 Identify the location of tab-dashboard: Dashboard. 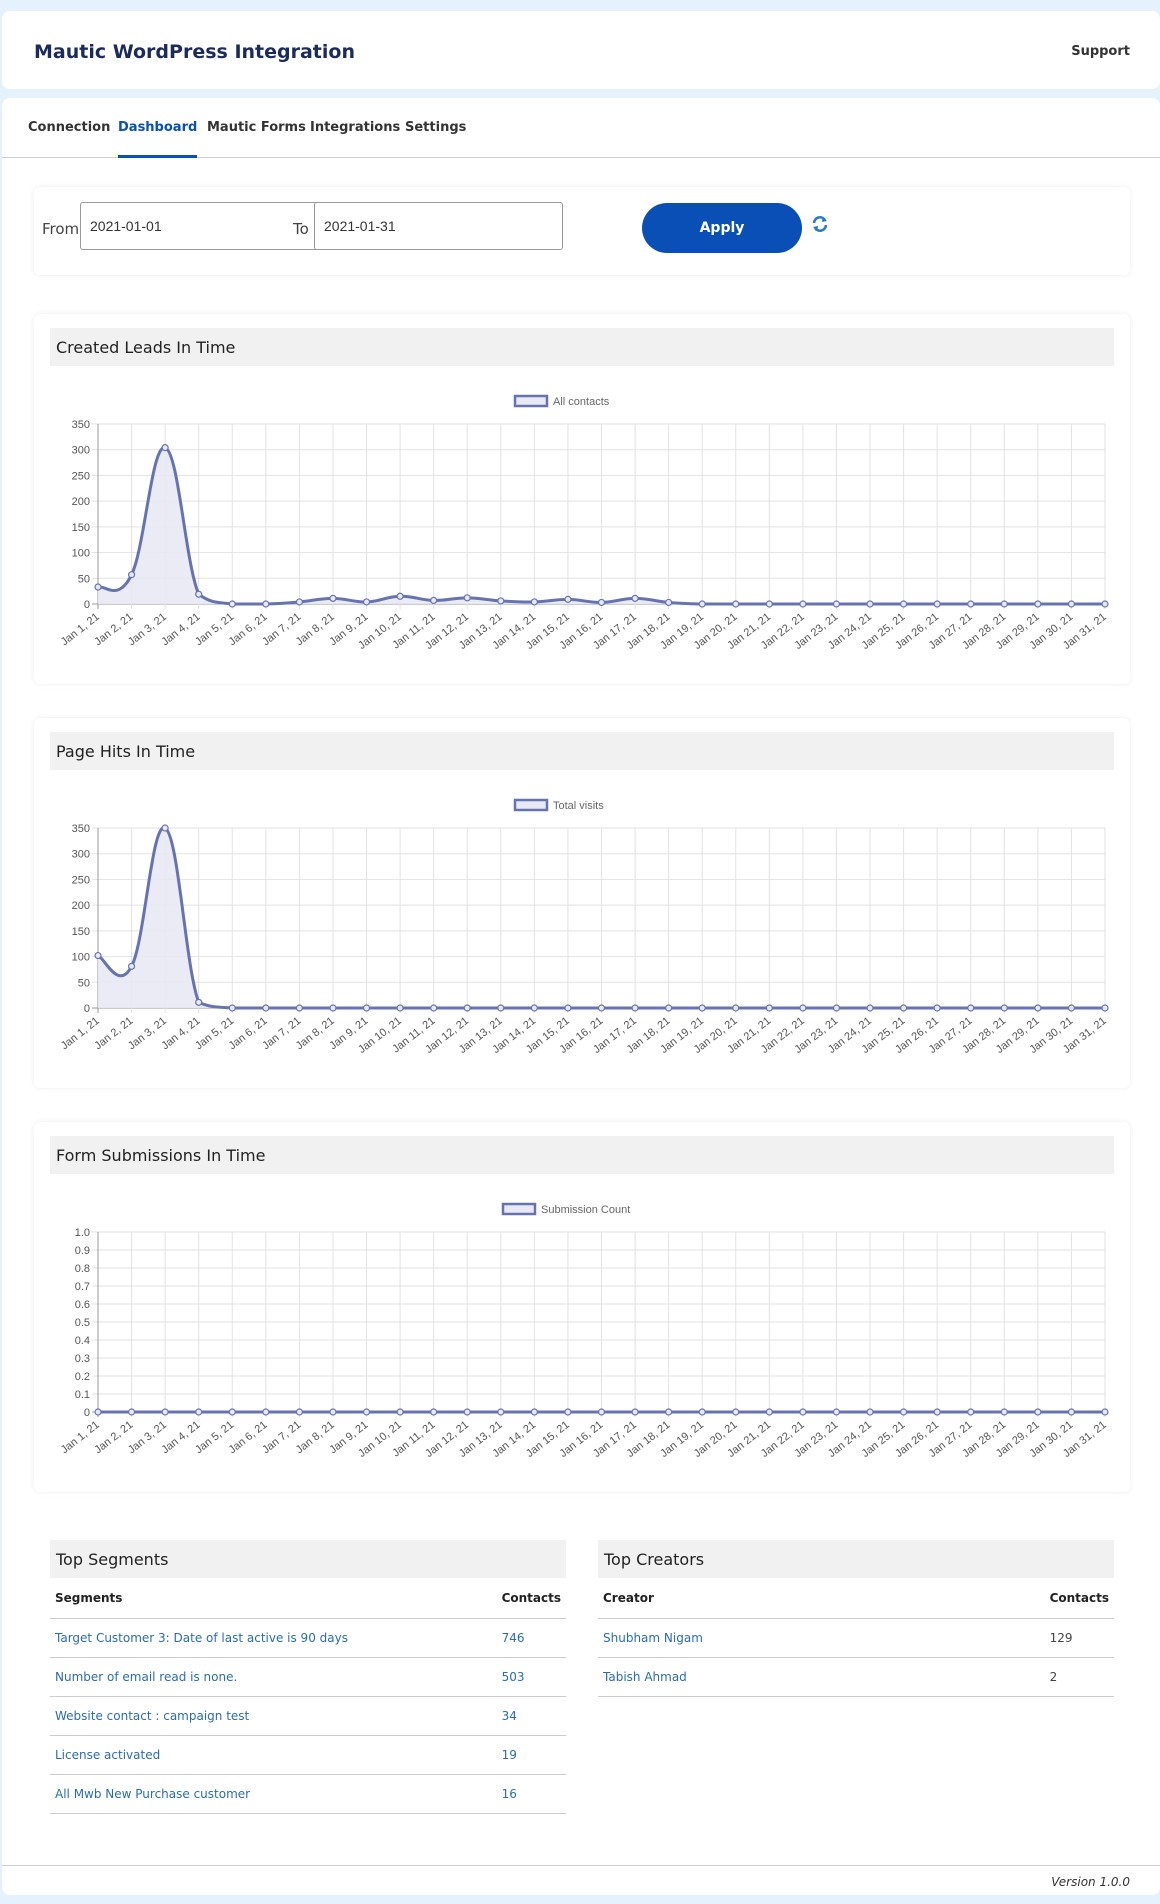
(158, 139).